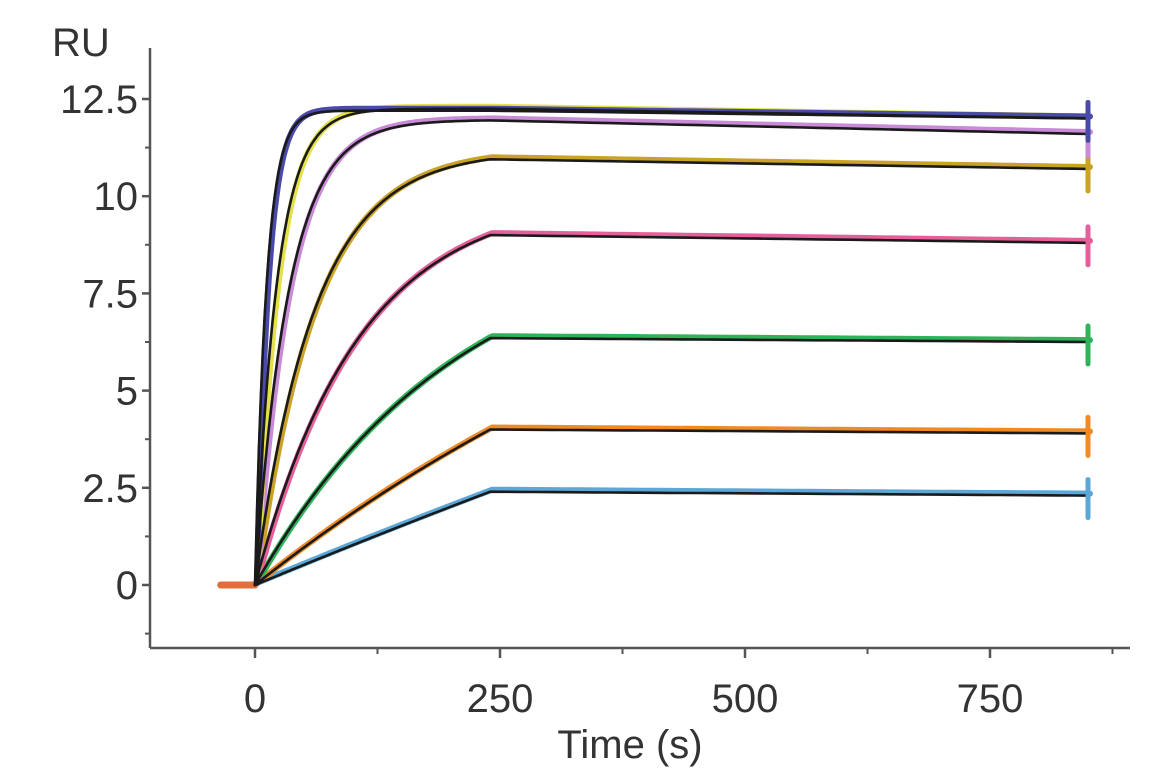 Image resolution: width=1154 pixels, height=784 pixels. What do you see at coordinates (127, 586) in the screenshot?
I see `y-tick-label: 0` at bounding box center [127, 586].